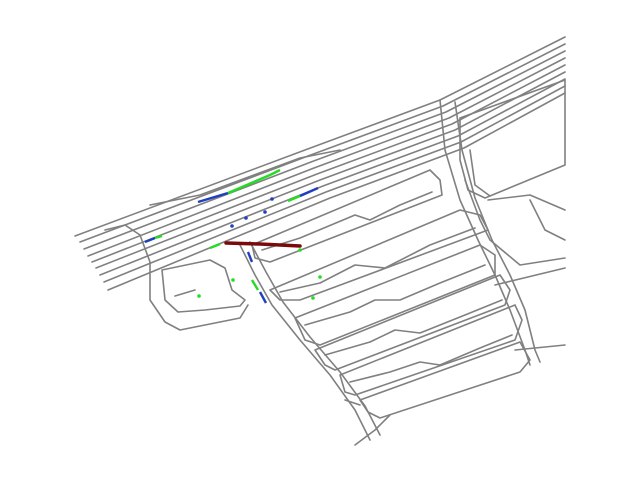 The width and height of the screenshot is (640, 480). I want to click on lower-block-outline, so click(445, 380).